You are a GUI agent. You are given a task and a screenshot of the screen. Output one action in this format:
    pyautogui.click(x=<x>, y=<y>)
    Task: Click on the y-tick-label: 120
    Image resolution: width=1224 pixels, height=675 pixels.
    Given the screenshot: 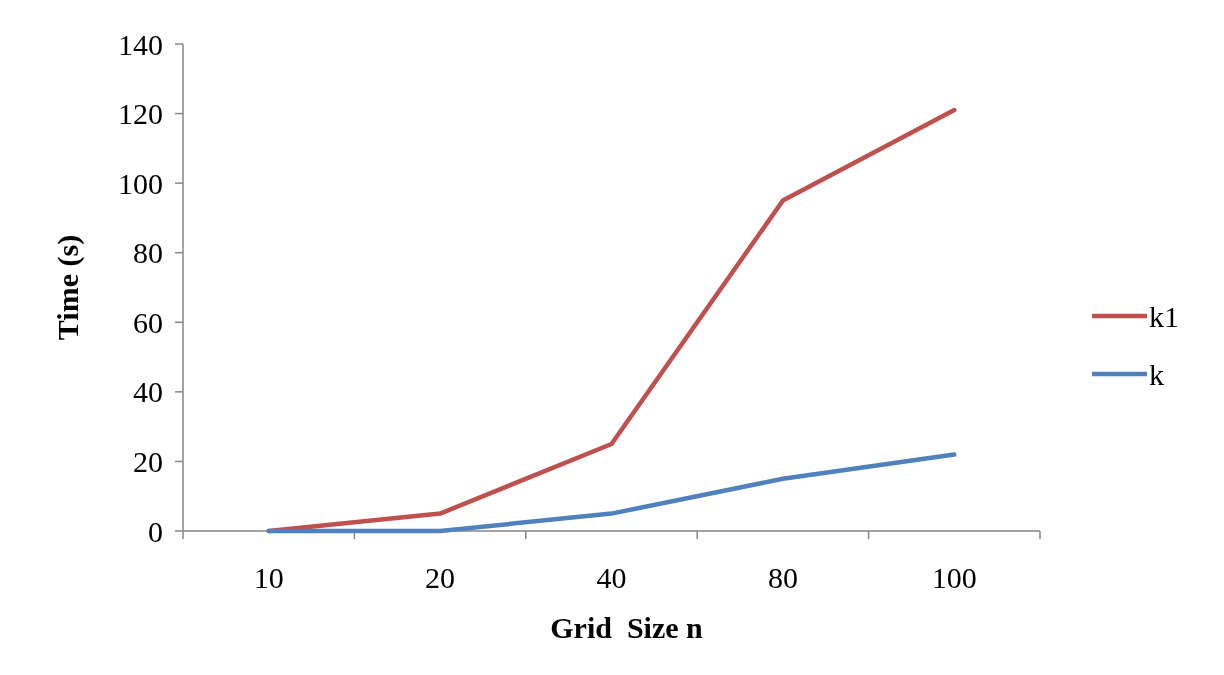 What is the action you would take?
    pyautogui.click(x=140, y=114)
    